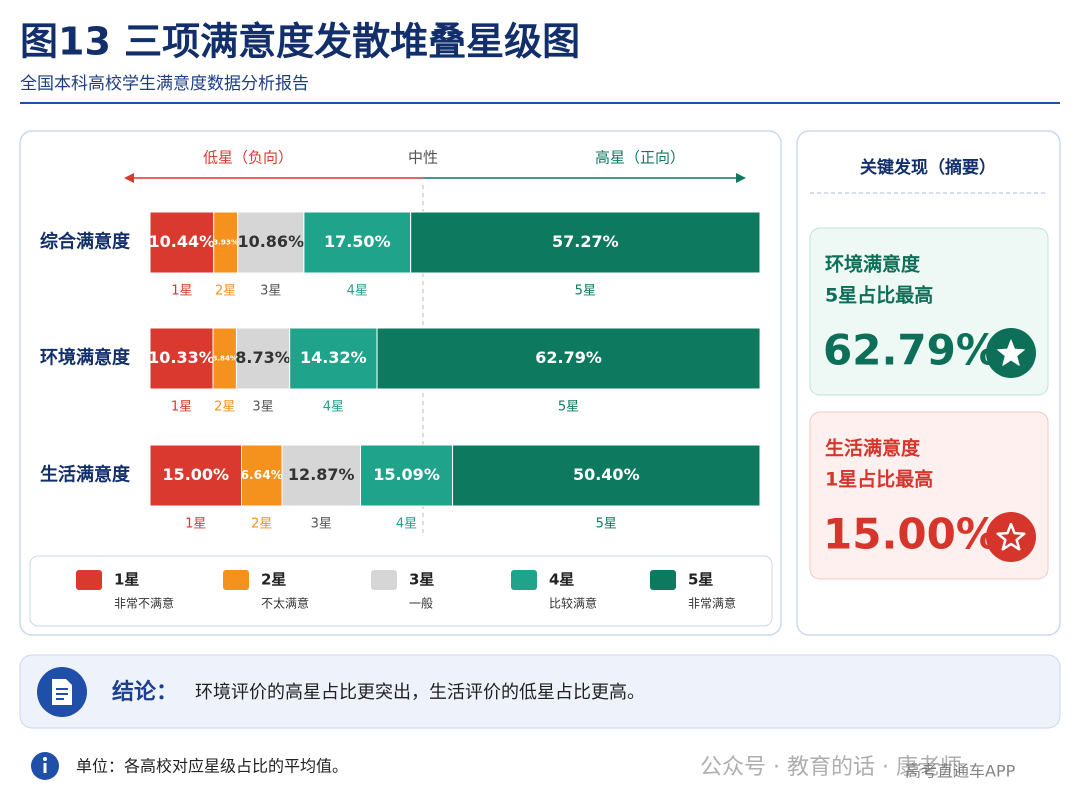  I want to click on finding-figure: 15.00%, so click(910, 534).